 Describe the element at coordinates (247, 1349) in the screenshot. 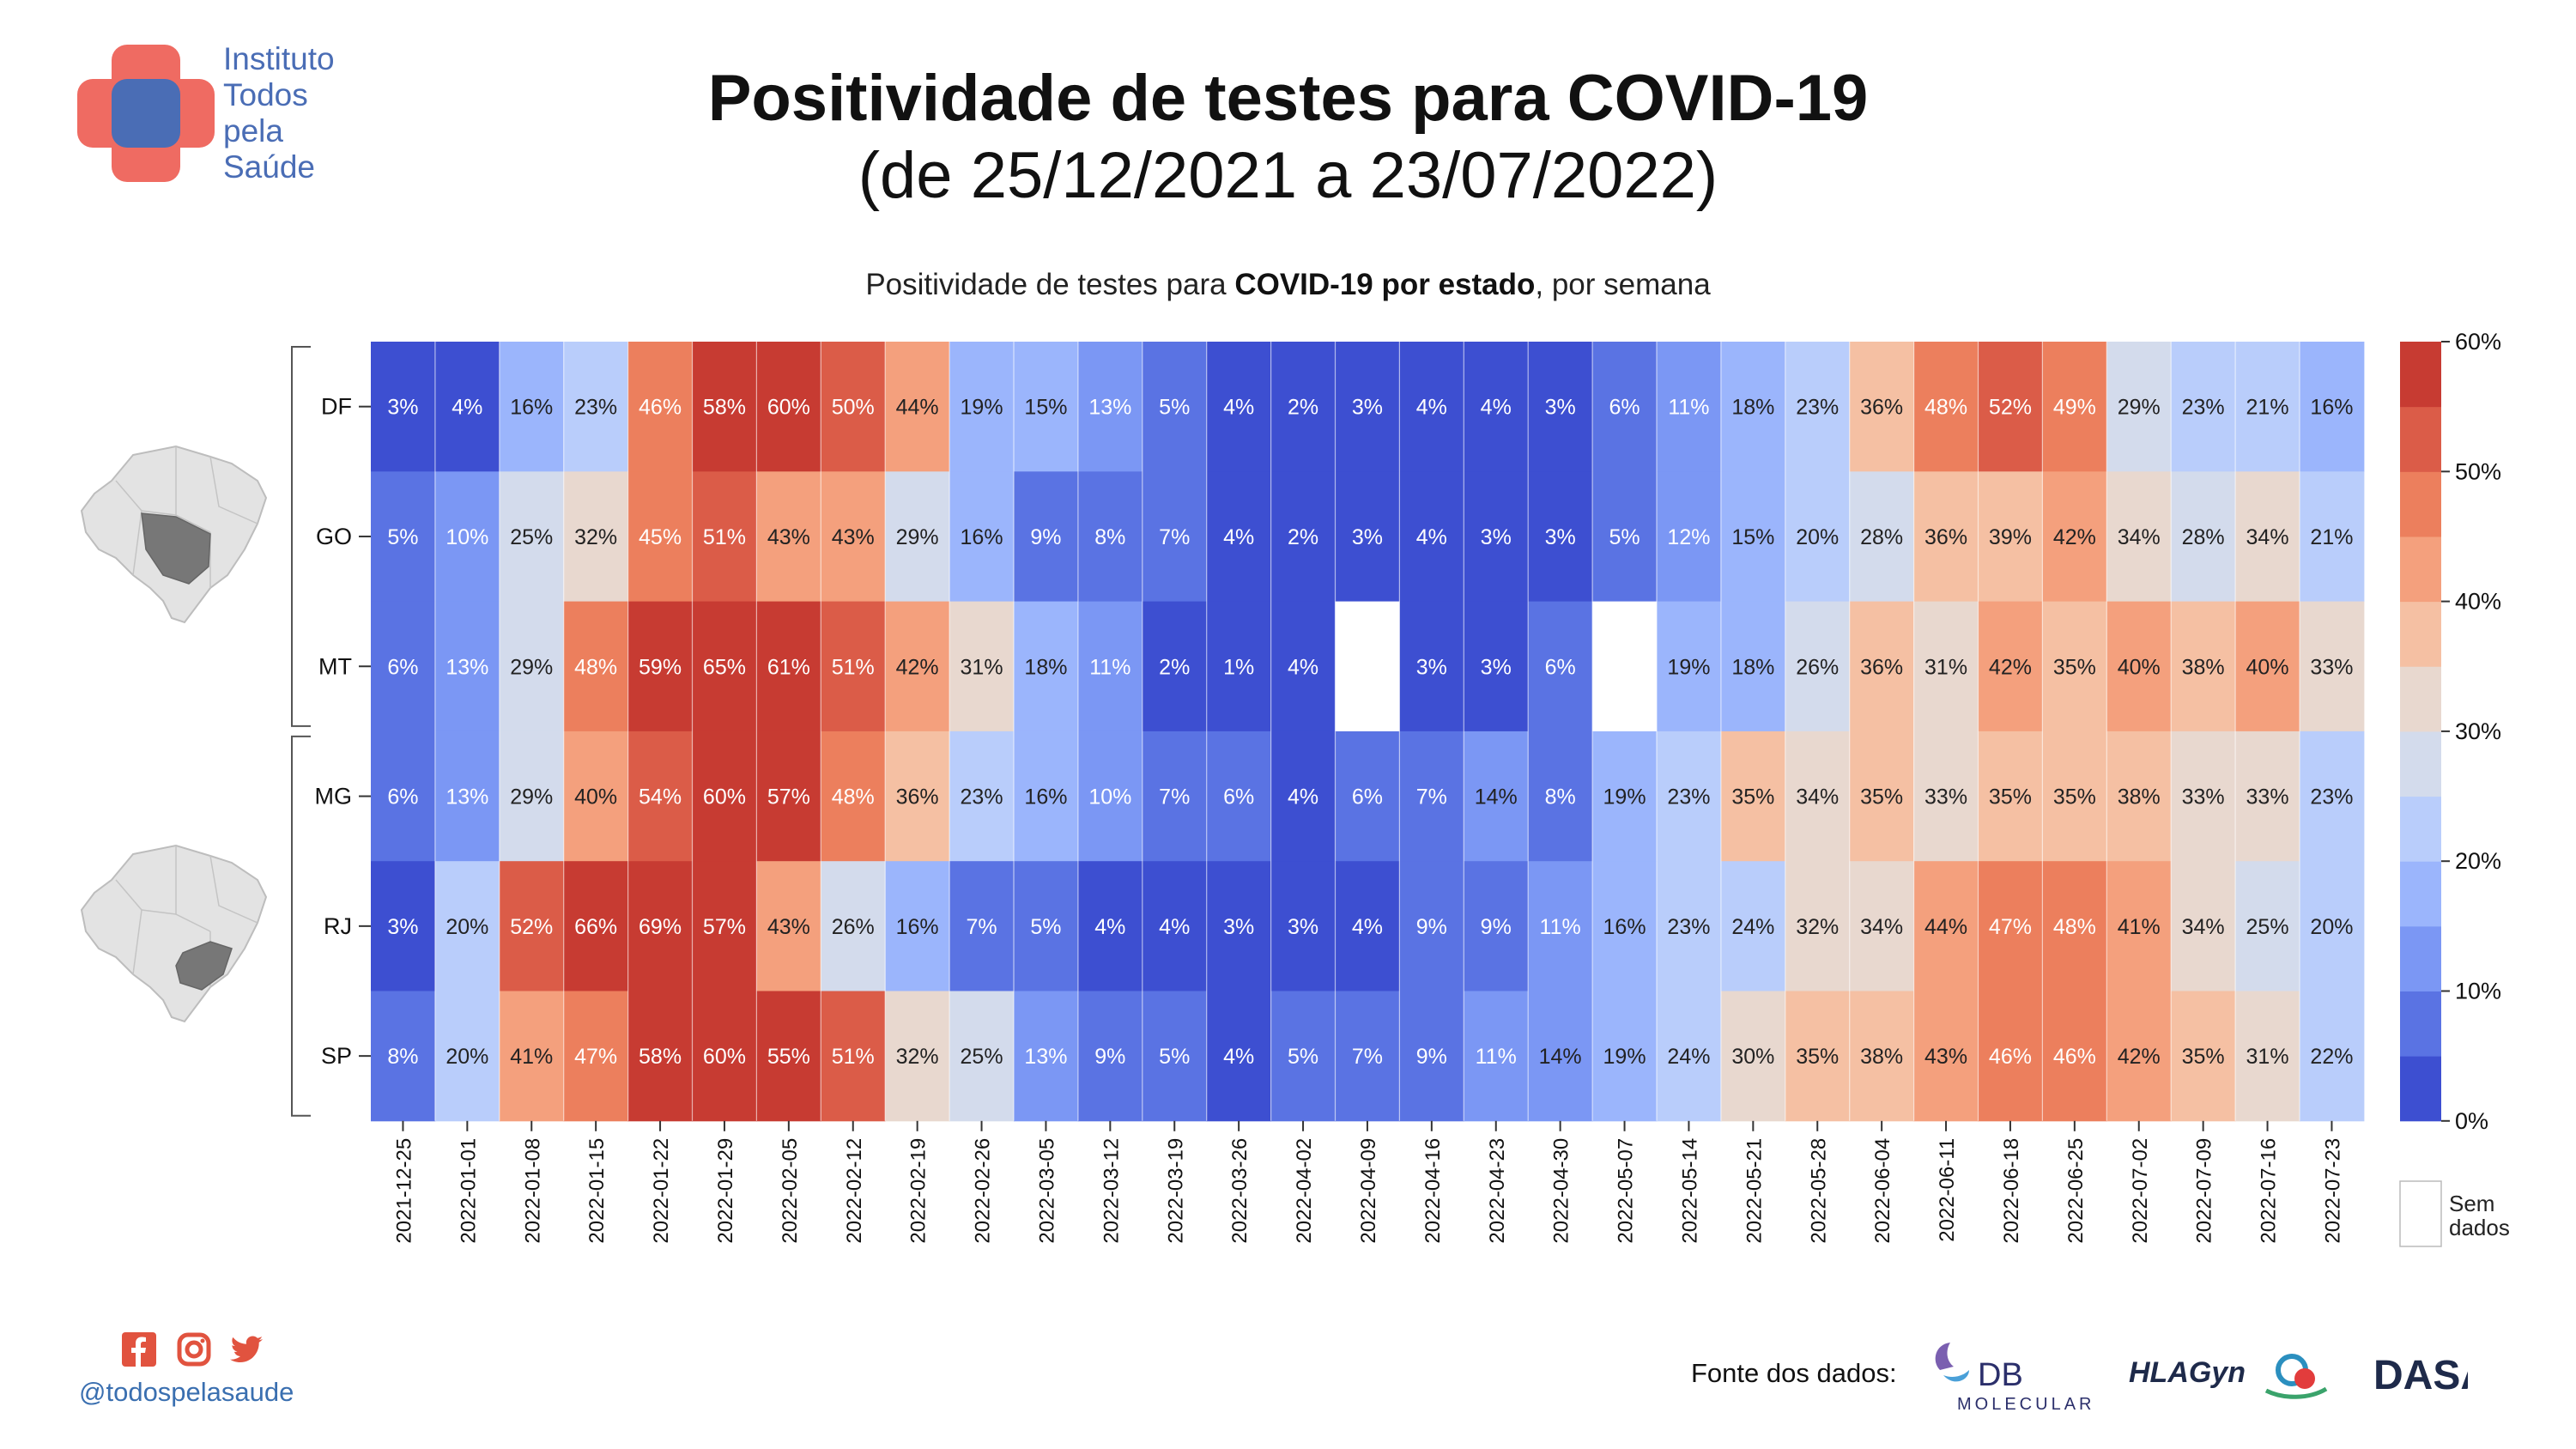

I see `twitter-icon` at that location.